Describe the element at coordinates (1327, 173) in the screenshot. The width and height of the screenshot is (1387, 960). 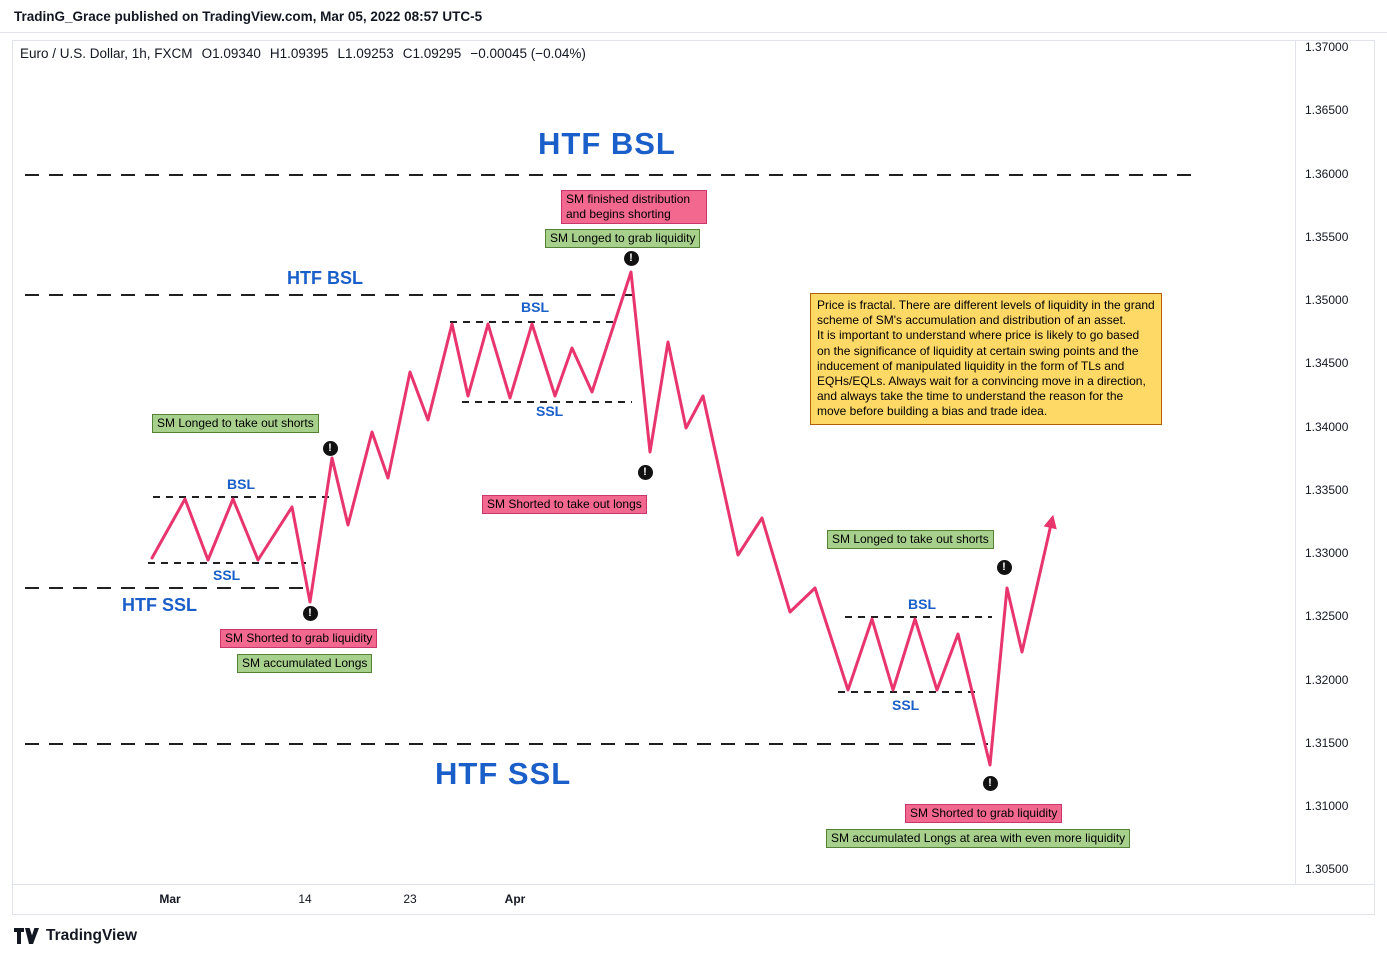
I see `price-axis-label: 1.36000` at that location.